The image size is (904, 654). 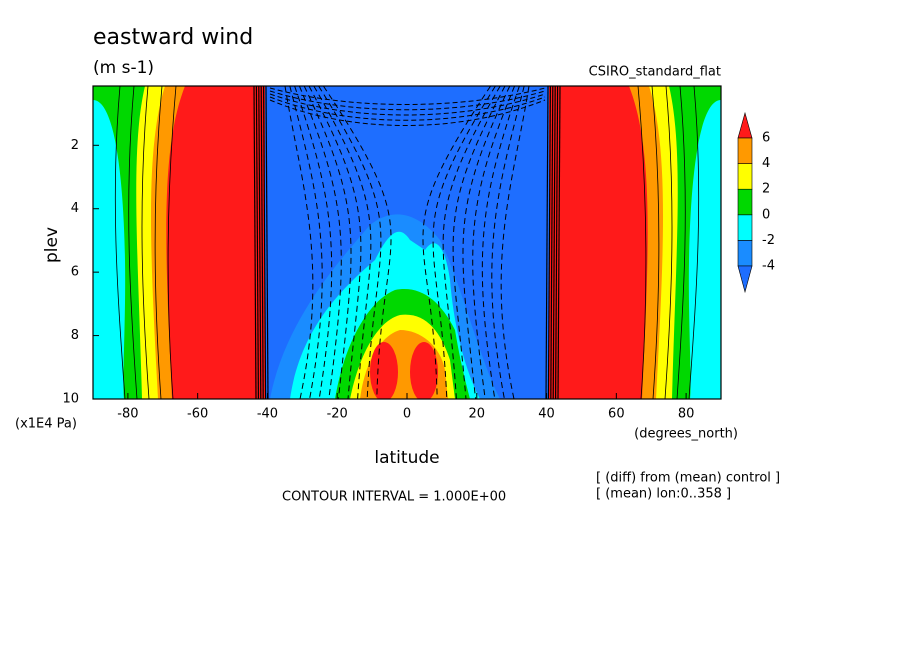 What do you see at coordinates (406, 458) in the screenshot?
I see `x-axis-label: latitude` at bounding box center [406, 458].